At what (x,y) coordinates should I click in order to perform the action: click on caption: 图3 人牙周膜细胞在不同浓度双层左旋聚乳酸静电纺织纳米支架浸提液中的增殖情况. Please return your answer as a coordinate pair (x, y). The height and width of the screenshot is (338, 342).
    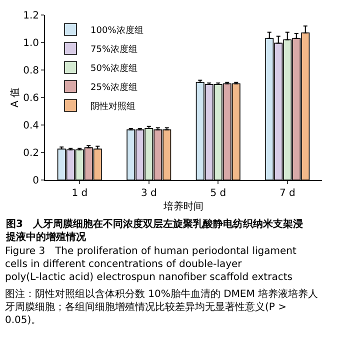
    Looking at the image, I should click on (154, 230).